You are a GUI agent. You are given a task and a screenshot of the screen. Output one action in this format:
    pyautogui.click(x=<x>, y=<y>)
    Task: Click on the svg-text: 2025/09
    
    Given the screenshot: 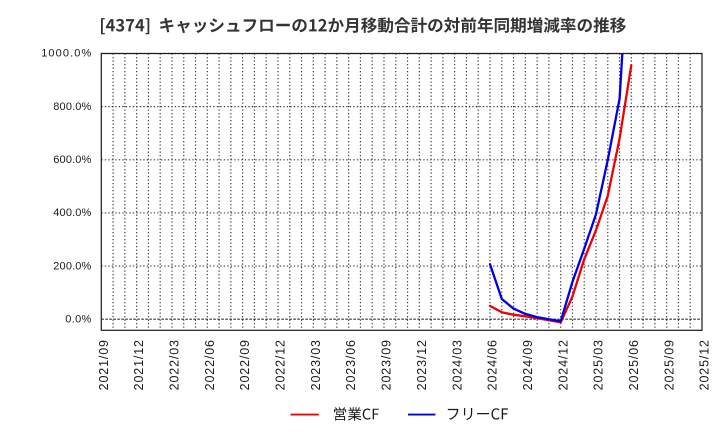 What is the action you would take?
    pyautogui.click(x=669, y=364)
    